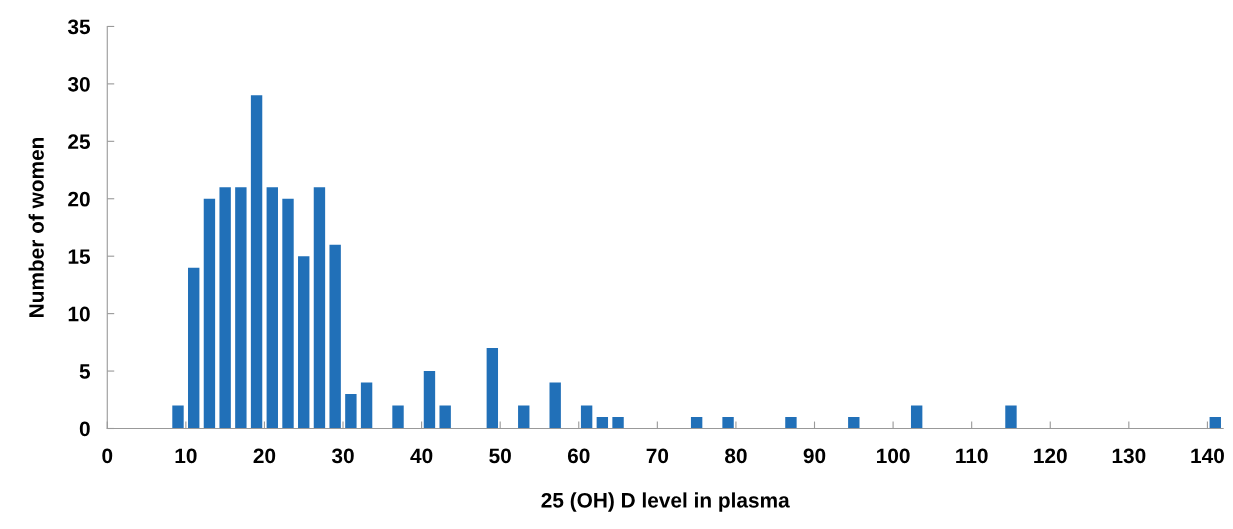 The width and height of the screenshot is (1233, 529). Describe the element at coordinates (107, 456) in the screenshot. I see `x-tick-label: 0` at that location.